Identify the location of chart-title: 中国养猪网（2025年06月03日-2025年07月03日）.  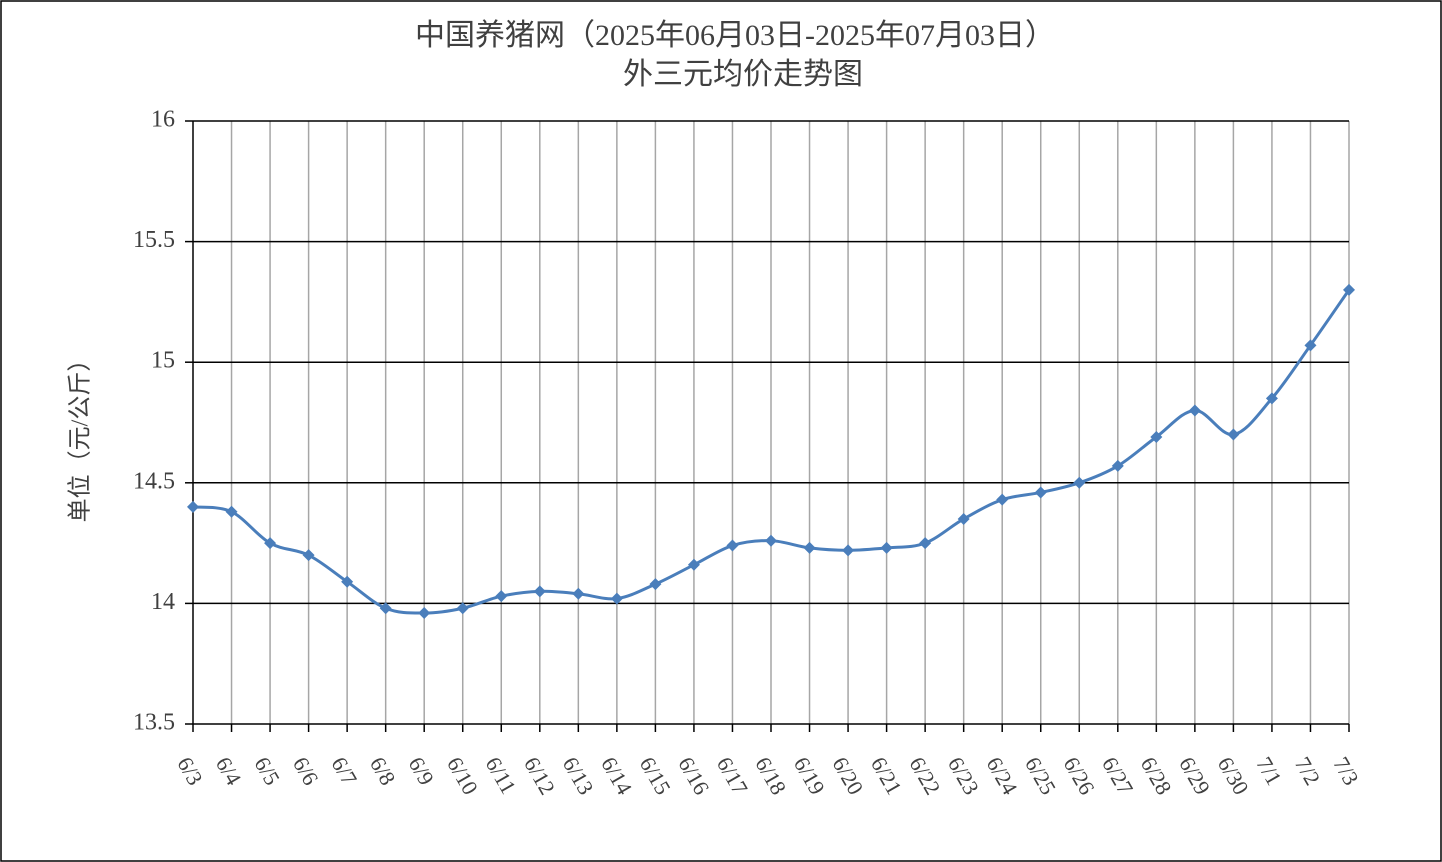
(735, 35).